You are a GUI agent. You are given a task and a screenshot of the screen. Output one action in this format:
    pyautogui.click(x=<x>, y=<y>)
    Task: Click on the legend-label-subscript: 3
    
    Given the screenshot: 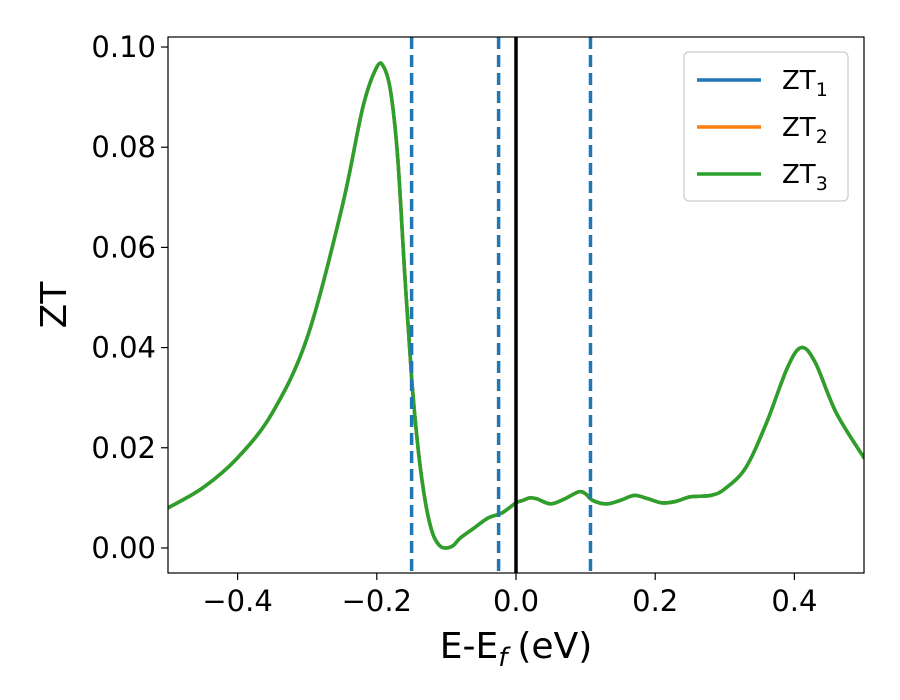 What is the action you would take?
    pyautogui.click(x=822, y=184)
    